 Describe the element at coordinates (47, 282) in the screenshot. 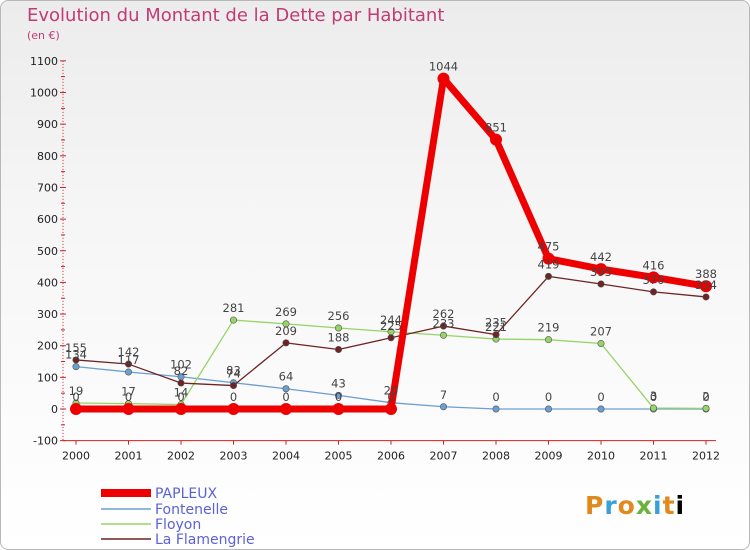

I see `y-tick-label: 400` at that location.